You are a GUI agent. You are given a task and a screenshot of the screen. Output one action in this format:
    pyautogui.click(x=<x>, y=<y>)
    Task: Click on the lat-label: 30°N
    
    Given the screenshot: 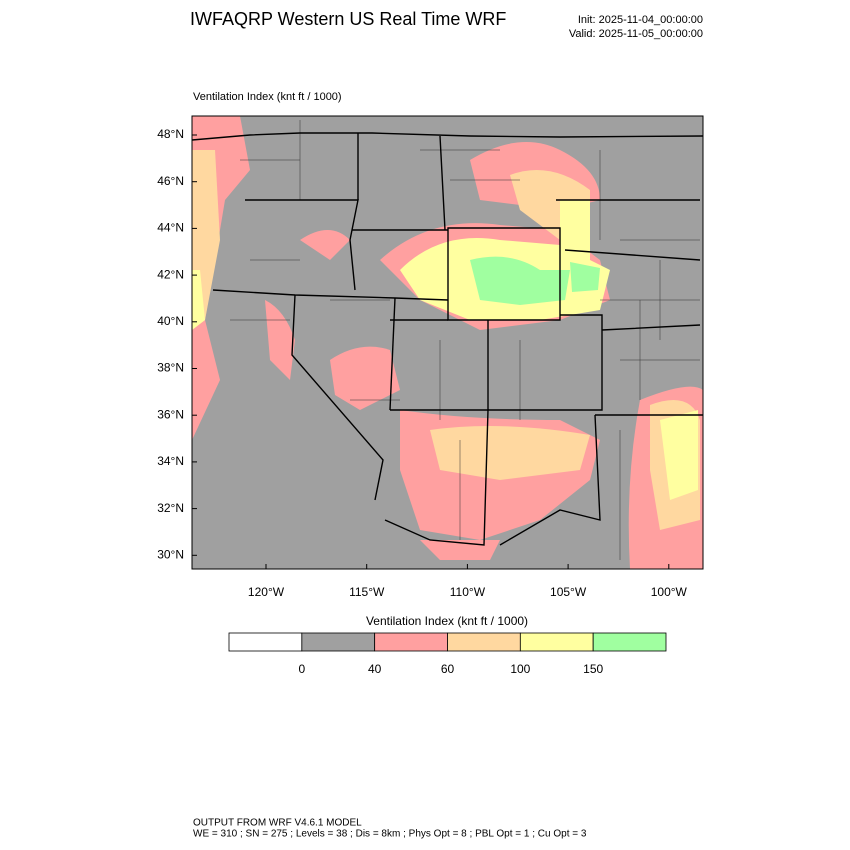 What is the action you would take?
    pyautogui.click(x=170, y=554)
    